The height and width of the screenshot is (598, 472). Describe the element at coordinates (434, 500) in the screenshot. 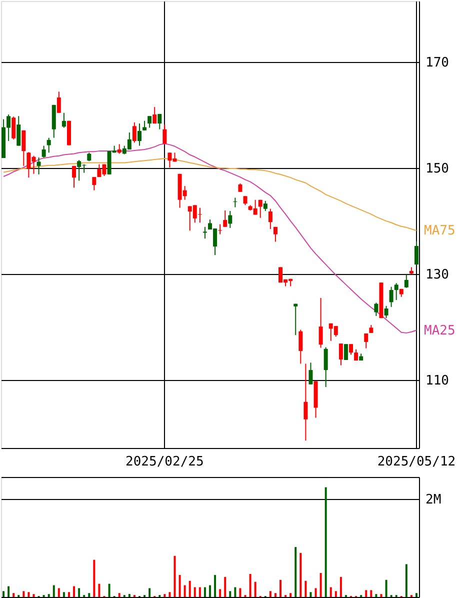

I see `y-tick-label: 2M` at that location.